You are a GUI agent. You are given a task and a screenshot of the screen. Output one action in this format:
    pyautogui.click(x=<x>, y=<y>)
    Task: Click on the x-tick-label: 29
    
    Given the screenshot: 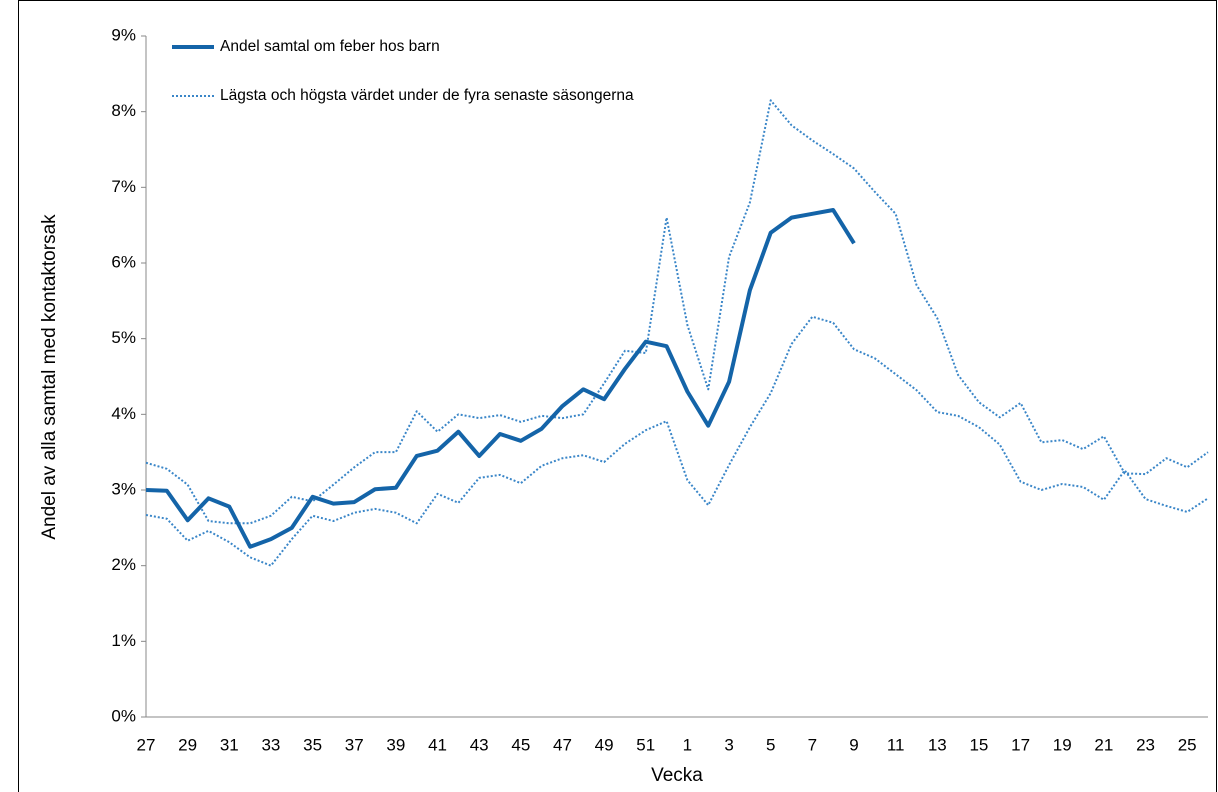 What is the action you would take?
    pyautogui.click(x=187, y=744)
    